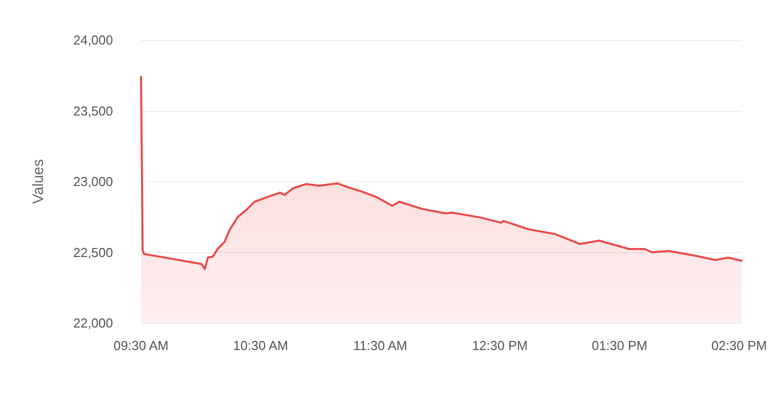 The image size is (770, 399). I want to click on y-tick-label: 23,500, so click(93, 110).